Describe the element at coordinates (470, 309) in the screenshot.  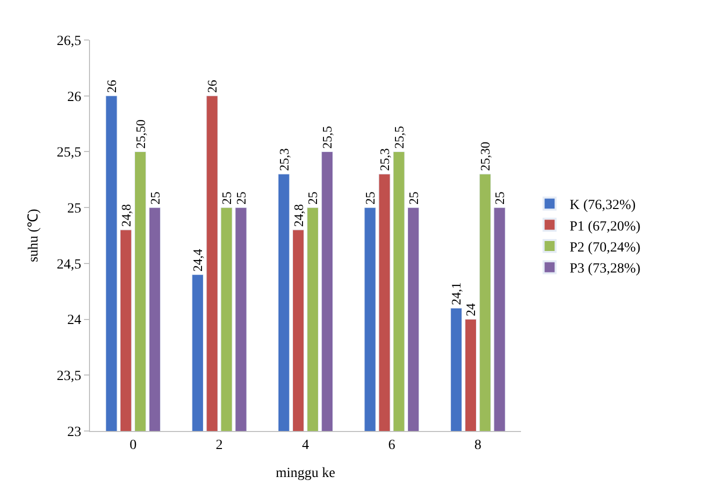
I see `data-label: 24` at that location.